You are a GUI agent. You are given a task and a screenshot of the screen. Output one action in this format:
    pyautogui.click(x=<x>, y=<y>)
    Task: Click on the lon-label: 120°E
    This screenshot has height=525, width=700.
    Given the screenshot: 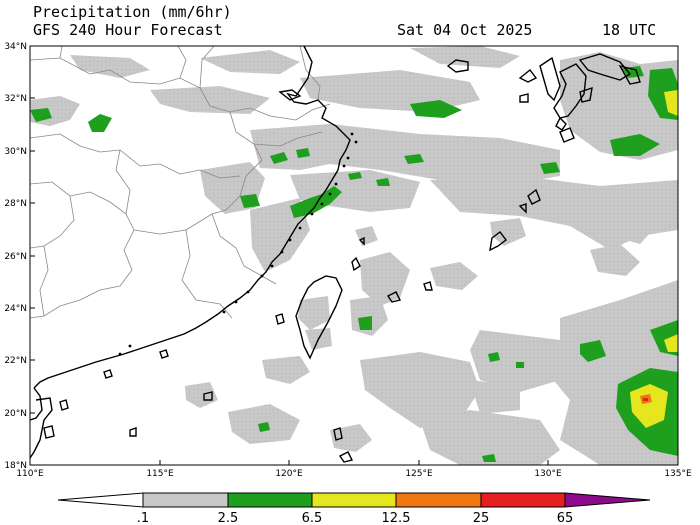 What is the action you would take?
    pyautogui.click(x=289, y=474)
    